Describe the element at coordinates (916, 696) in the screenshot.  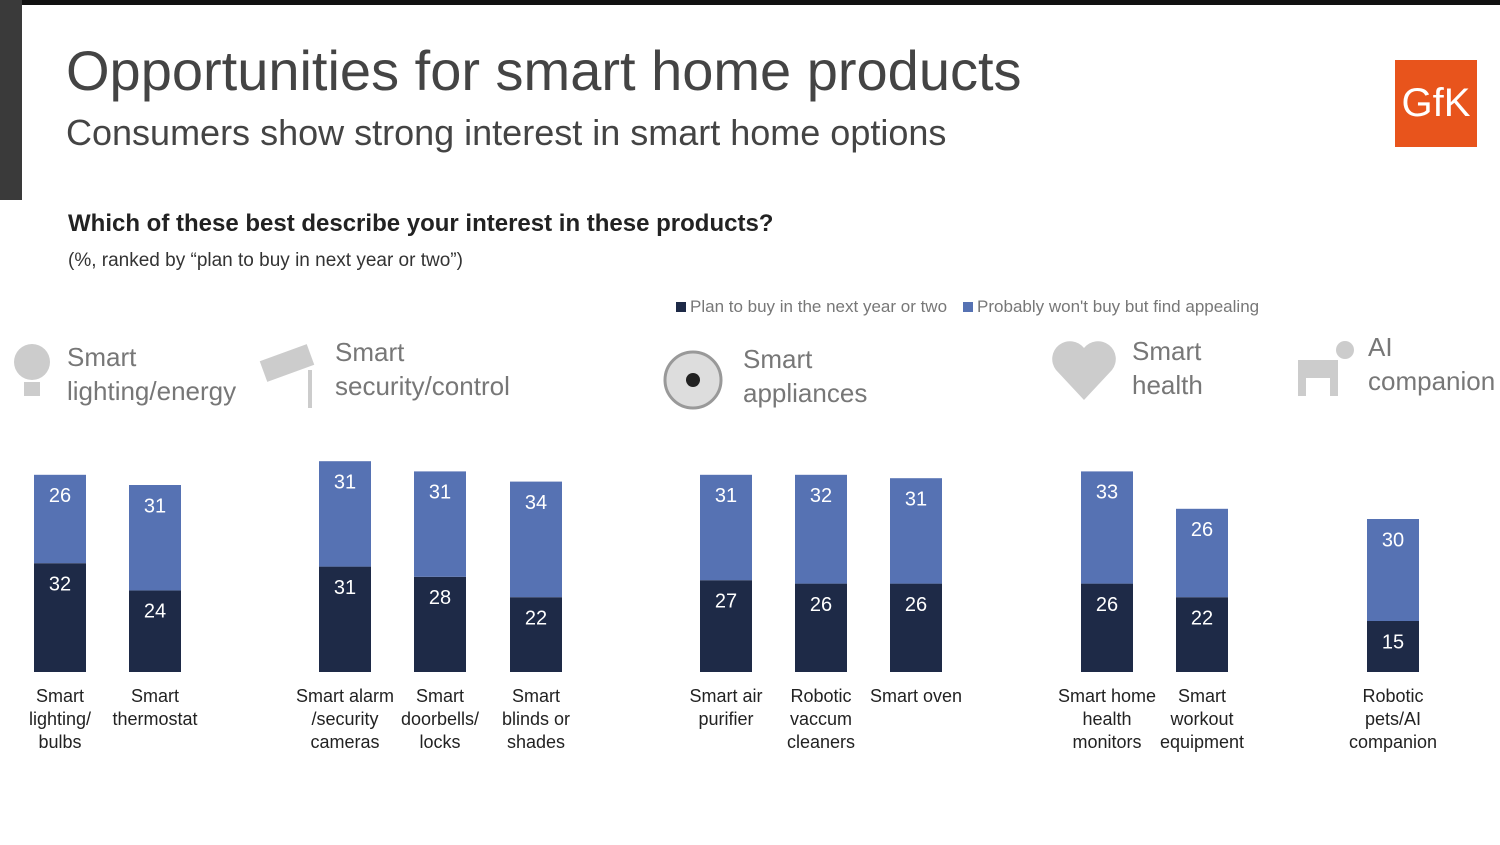
I see `category-label: Smart oven` at that location.